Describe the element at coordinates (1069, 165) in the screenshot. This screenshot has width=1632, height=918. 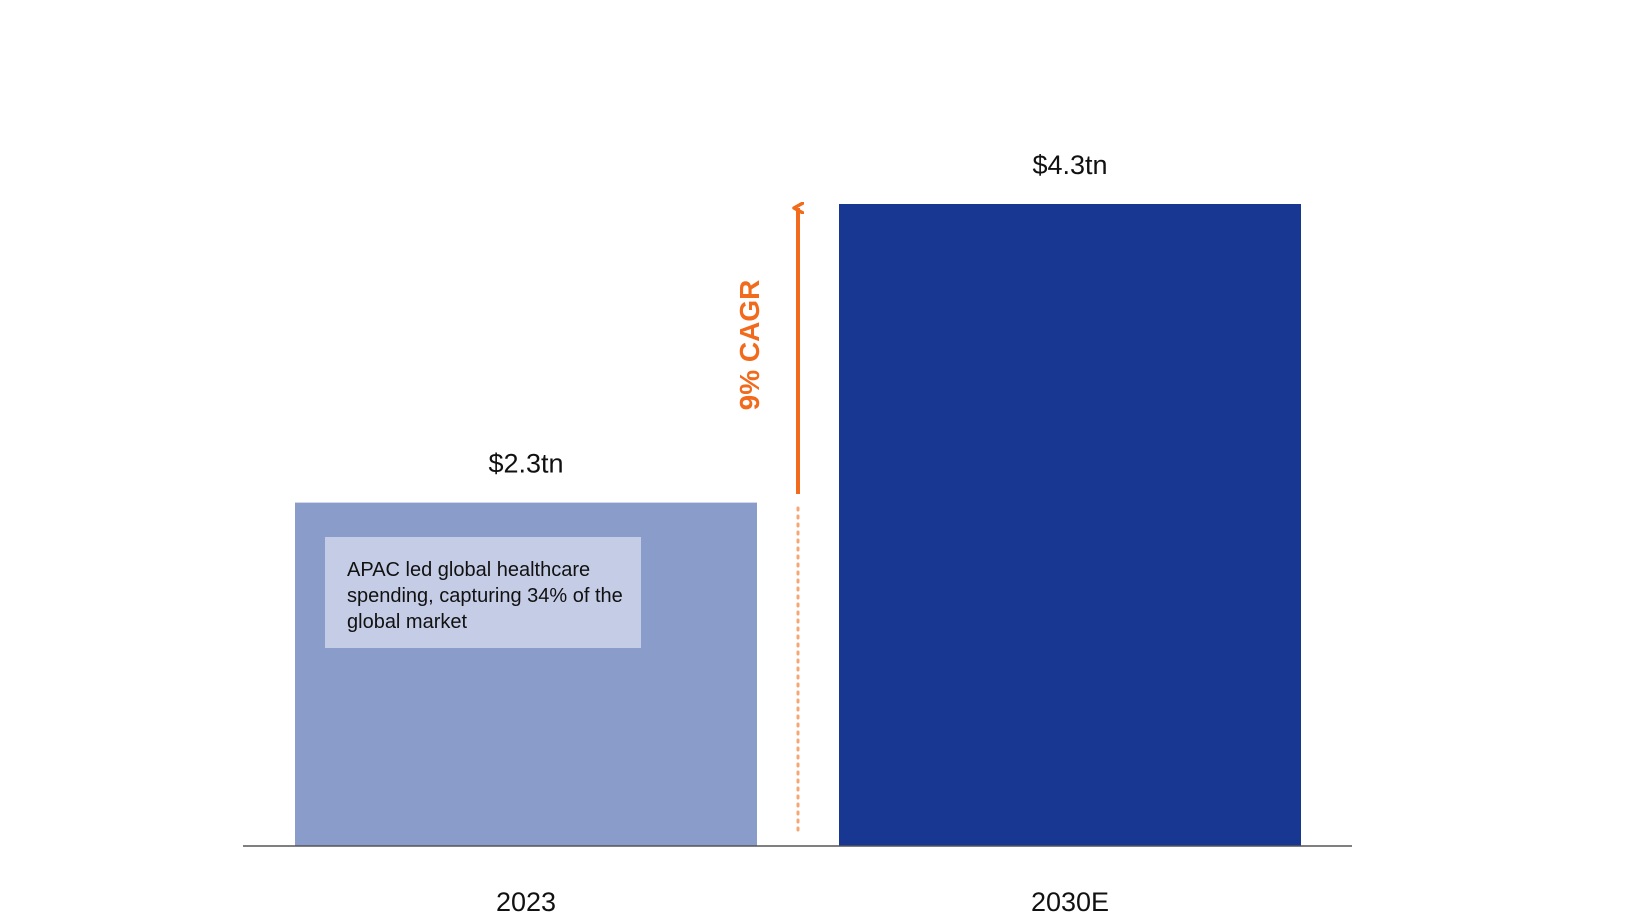
I see `value-label-2030e: $4.3tn` at that location.